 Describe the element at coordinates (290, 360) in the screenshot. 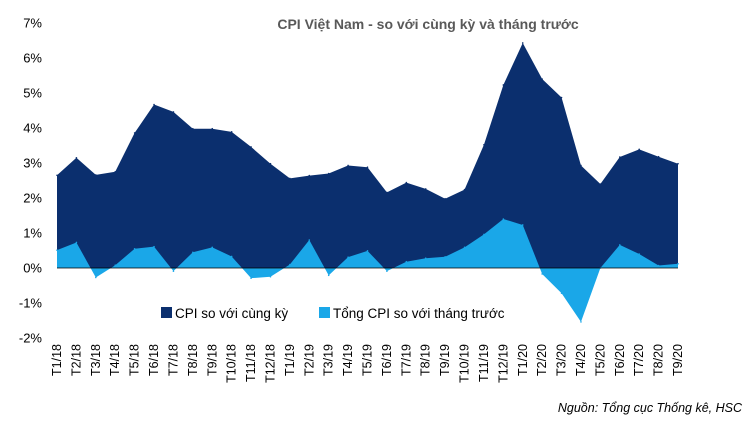

I see `x-tick-label: T1/19` at that location.